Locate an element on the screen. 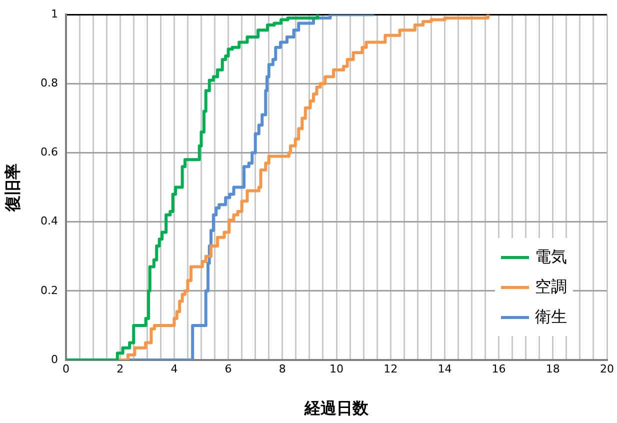 The image size is (617, 423). y-tick-label: 0.4 is located at coordinates (49, 221).